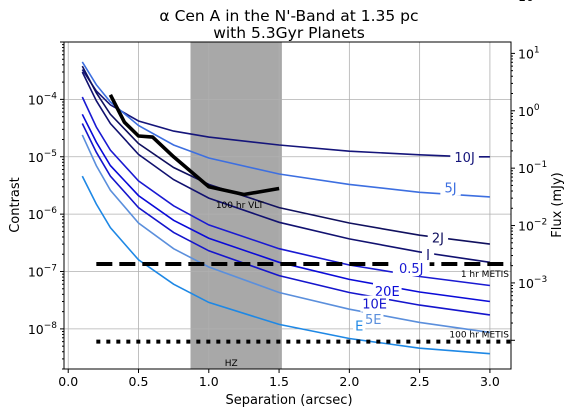 The height and width of the screenshot is (412, 571). I want to click on x-tick-label: 0.0, so click(68, 381).